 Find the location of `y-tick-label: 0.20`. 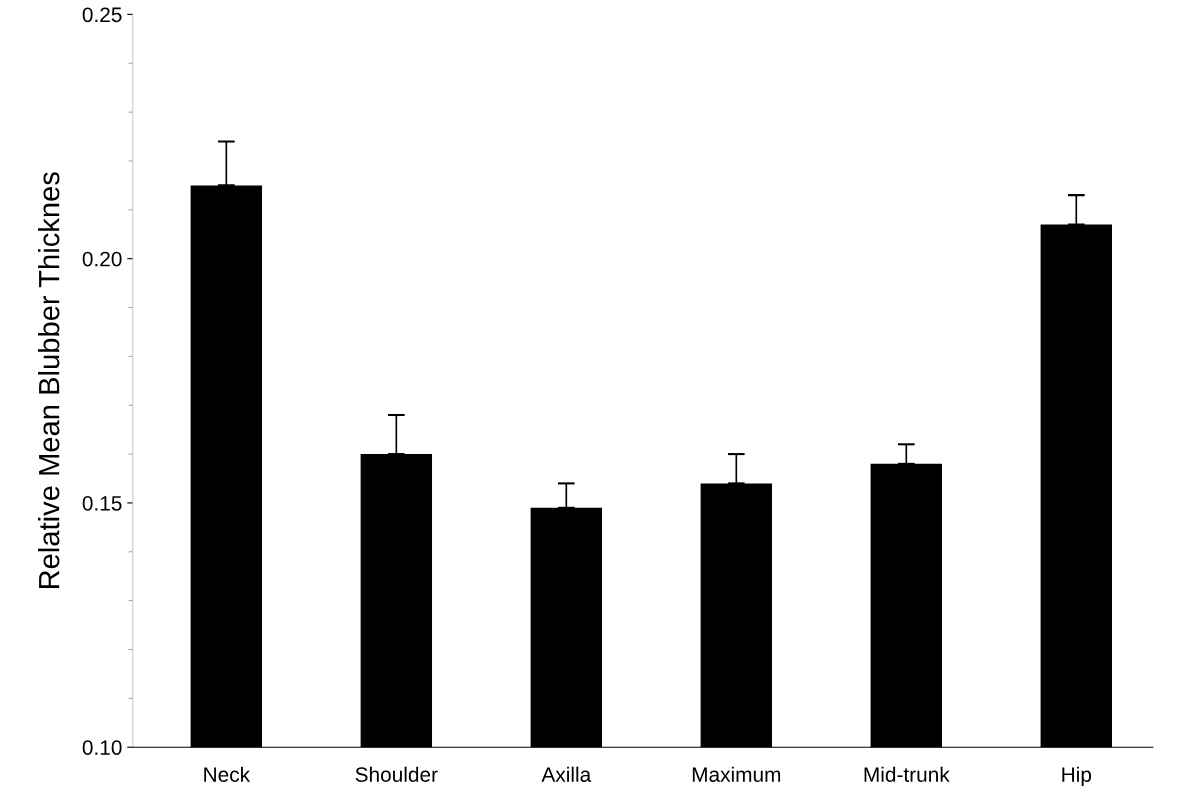

y-tick-label: 0.20 is located at coordinates (102, 259).